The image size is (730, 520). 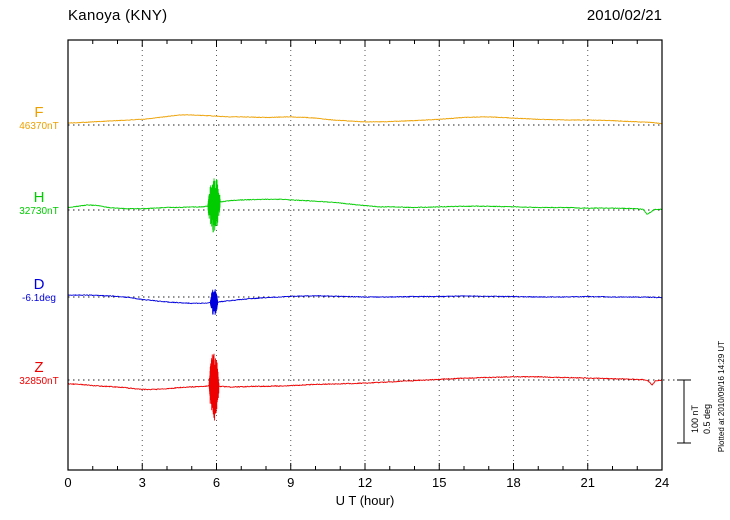 What do you see at coordinates (39, 197) in the screenshot?
I see `series-letter-H: H` at bounding box center [39, 197].